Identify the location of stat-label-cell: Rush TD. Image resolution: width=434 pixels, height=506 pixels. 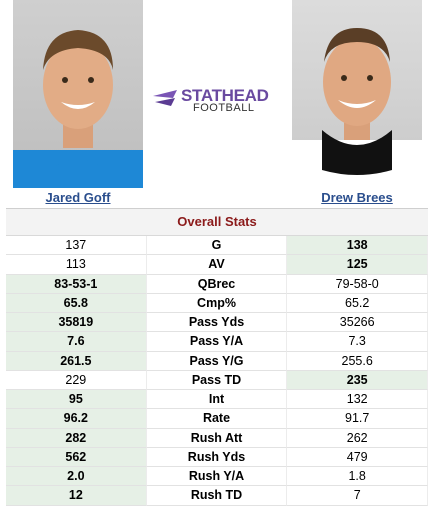
(217, 496).